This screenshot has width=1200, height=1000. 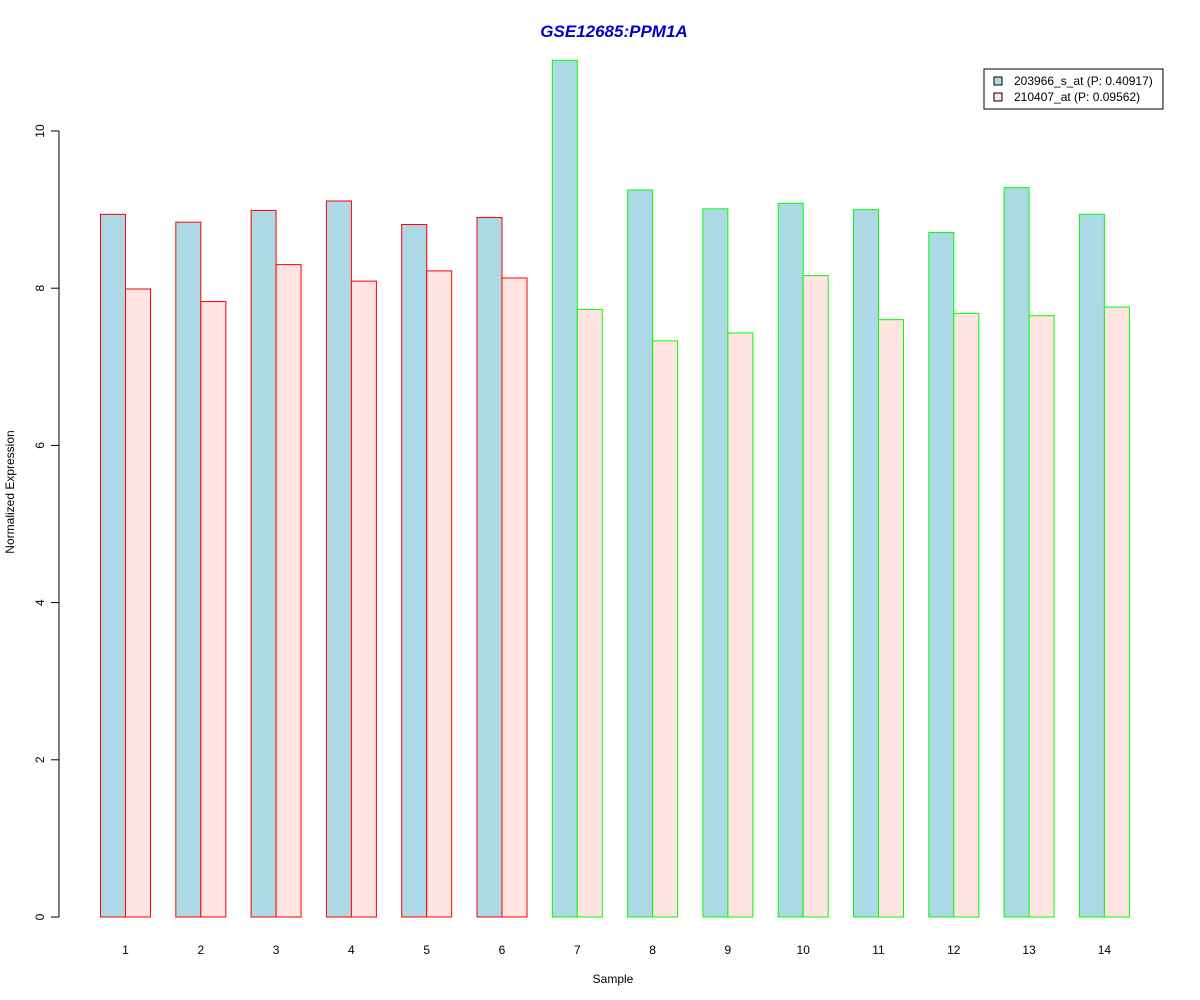 I want to click on y-tick-label: 4, so click(x=40, y=602).